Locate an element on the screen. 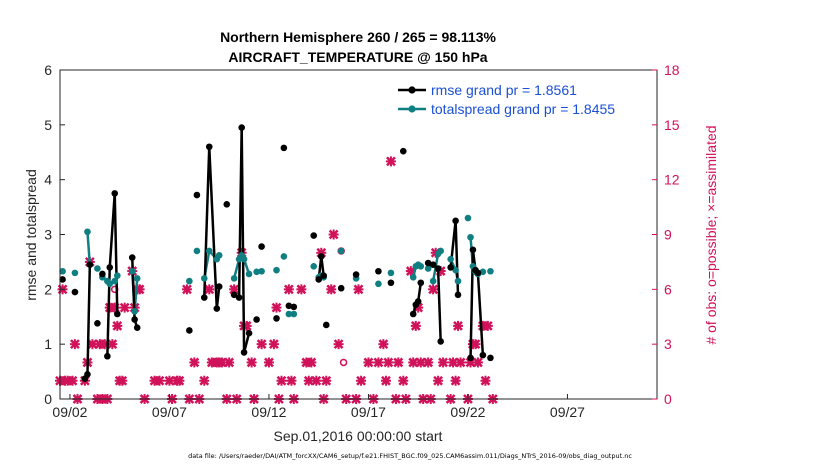 The height and width of the screenshot is (470, 830). chart-title: Northern Hemisphere 260 / 265 = 98.113% is located at coordinates (358, 37).